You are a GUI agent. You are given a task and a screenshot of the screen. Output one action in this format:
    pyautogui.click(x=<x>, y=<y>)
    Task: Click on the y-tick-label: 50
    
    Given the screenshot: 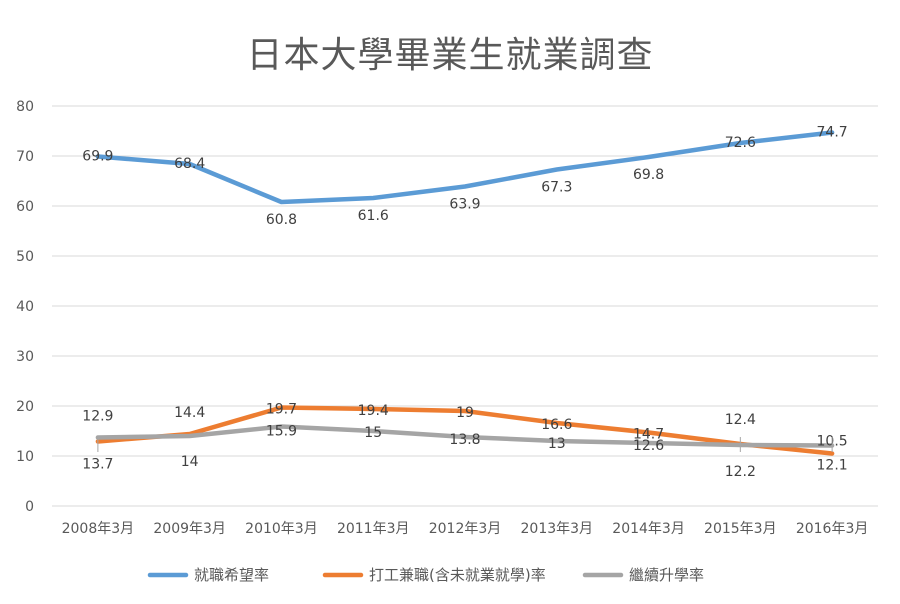 What is the action you would take?
    pyautogui.click(x=25, y=257)
    